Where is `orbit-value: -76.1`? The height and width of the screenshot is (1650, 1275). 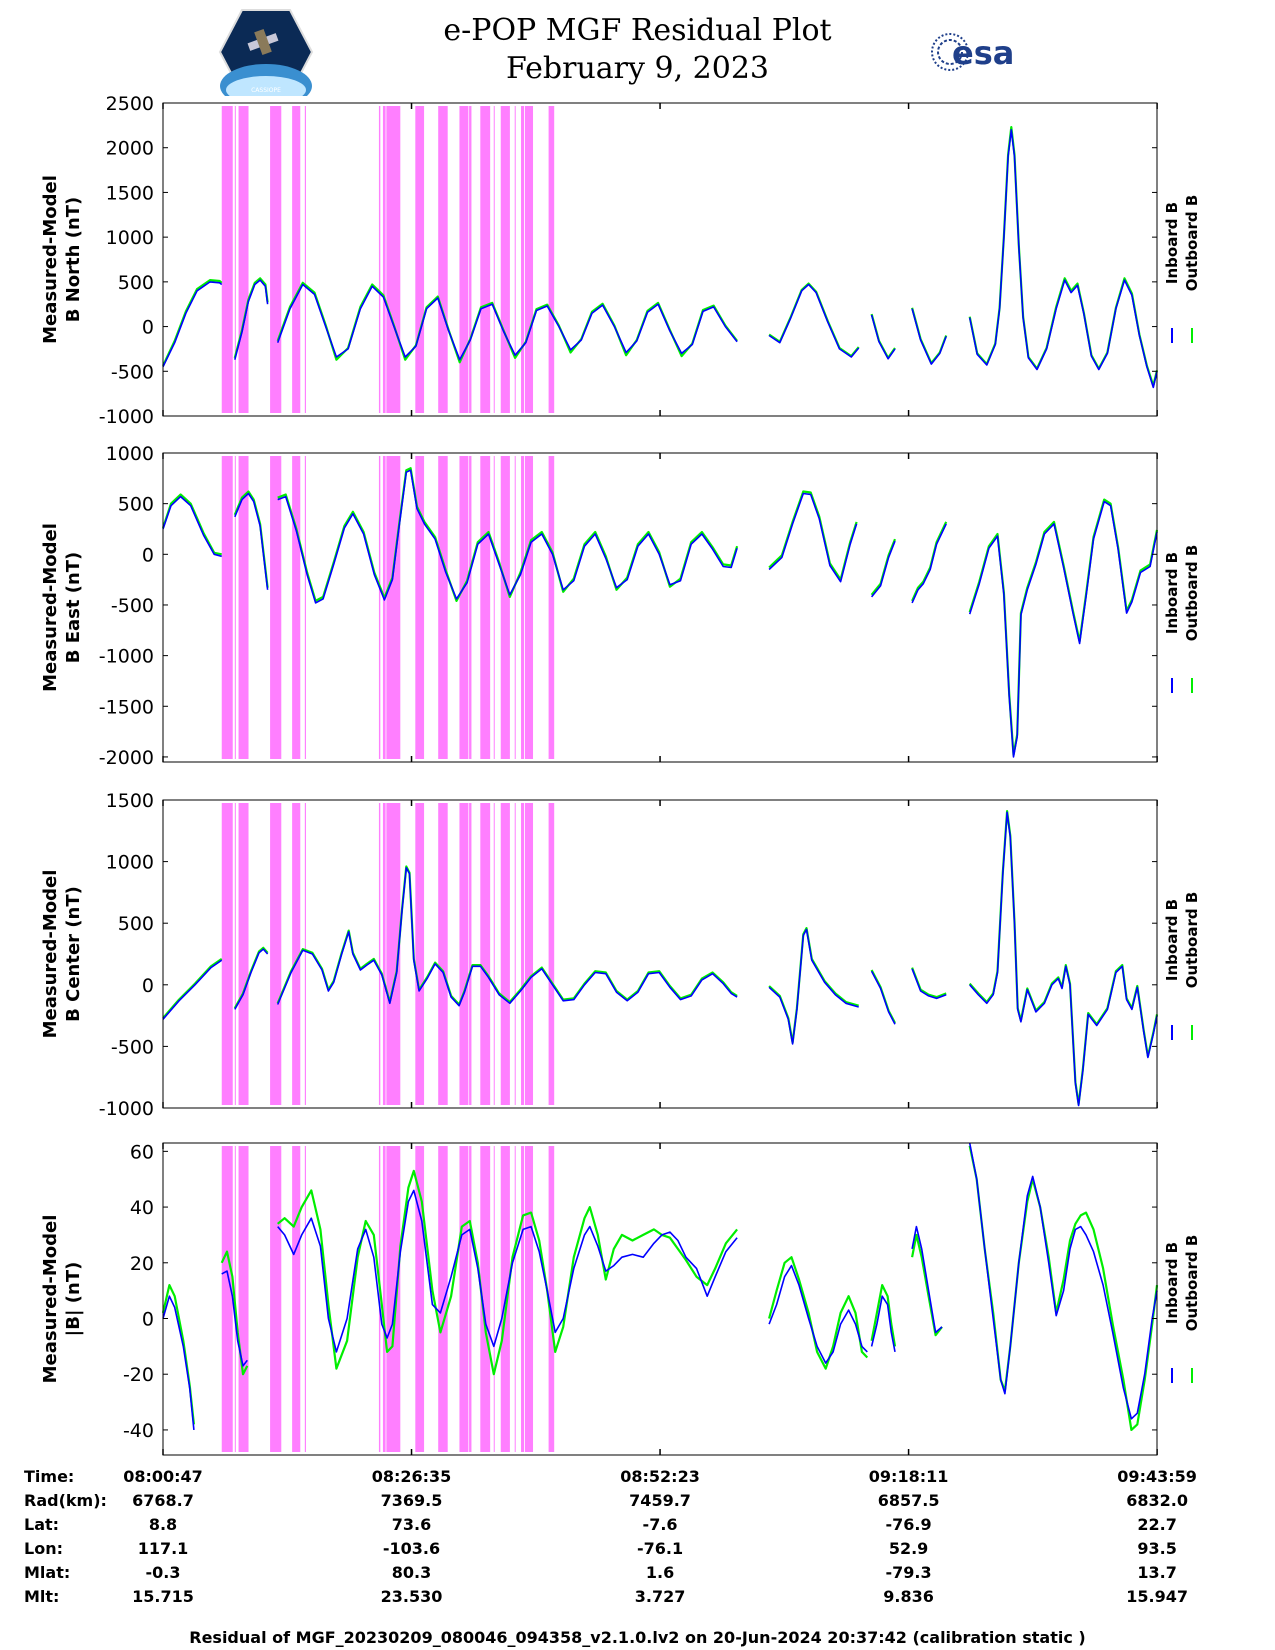 orbit-value: -76.1 is located at coordinates (660, 1548).